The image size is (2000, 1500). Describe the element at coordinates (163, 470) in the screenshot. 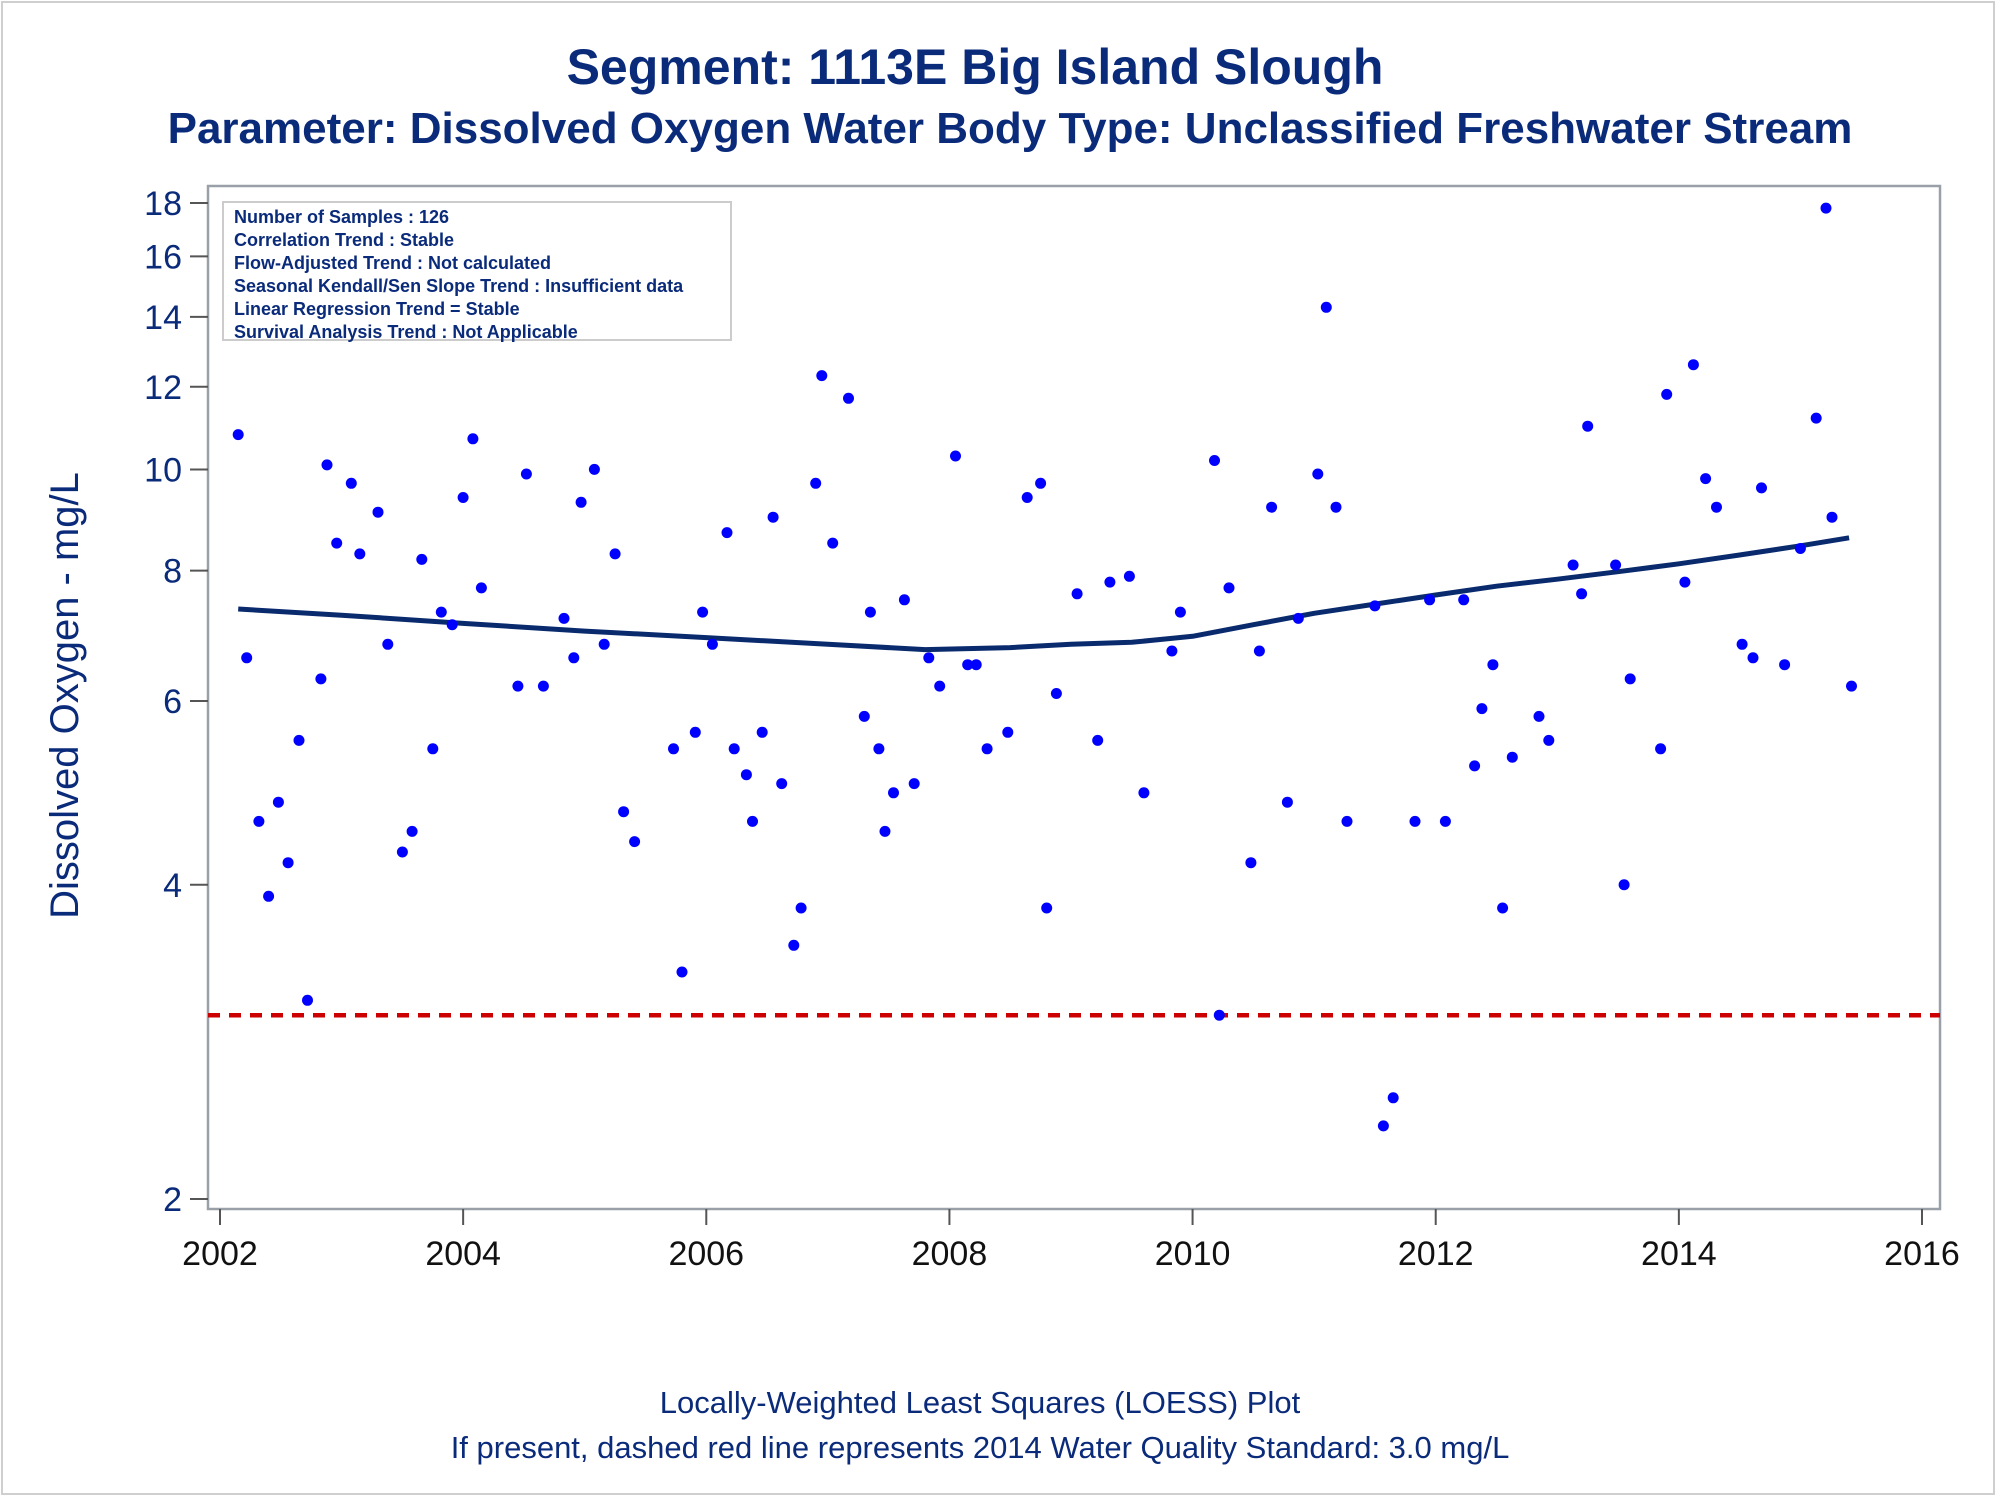

I see `y-tick-label: 10` at that location.